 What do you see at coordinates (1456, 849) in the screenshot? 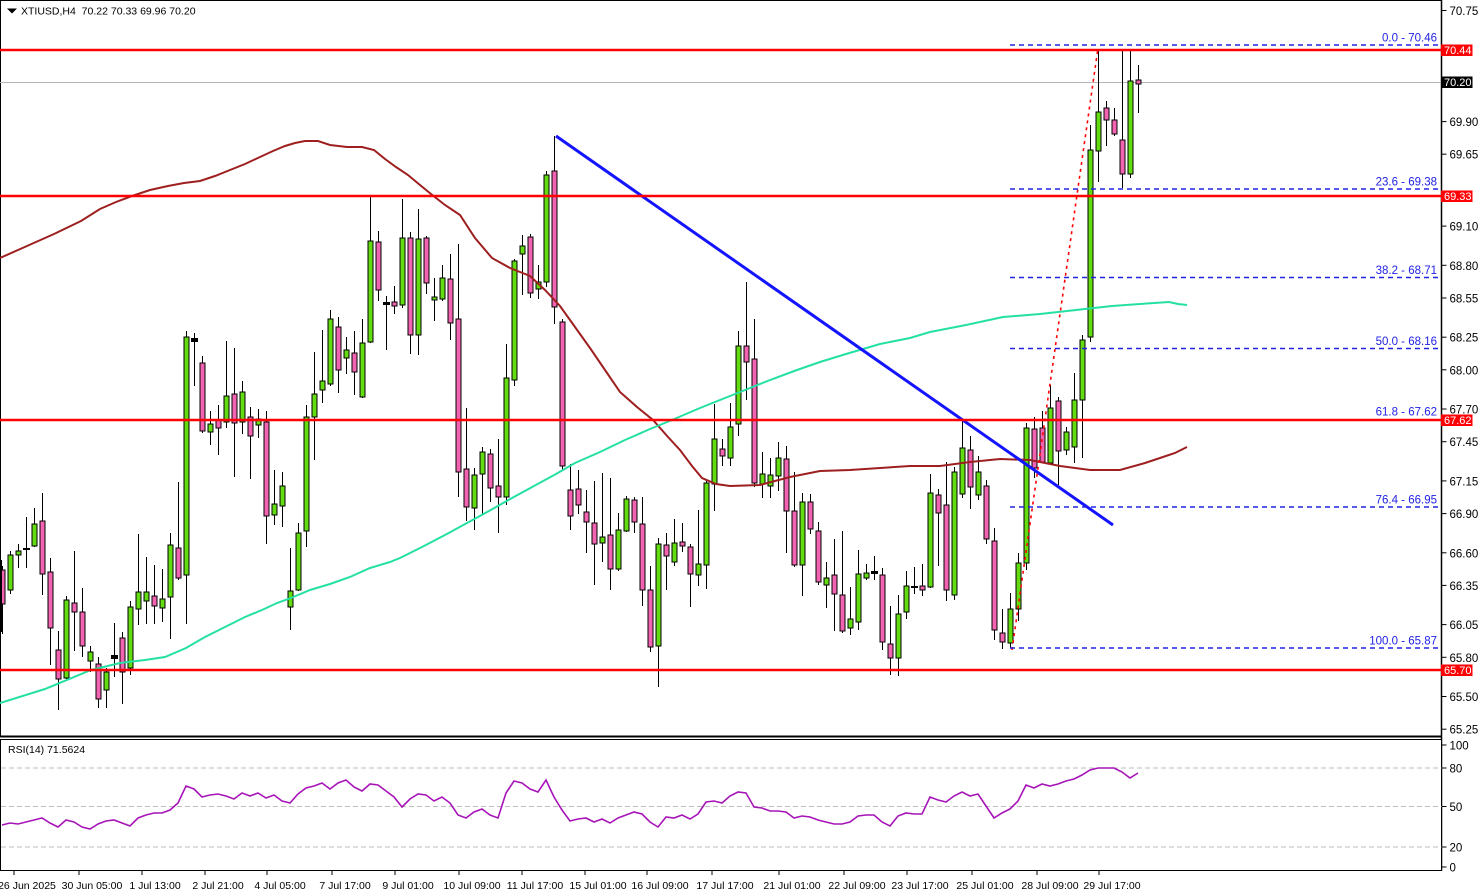
I see `svg-text: 20` at bounding box center [1456, 849].